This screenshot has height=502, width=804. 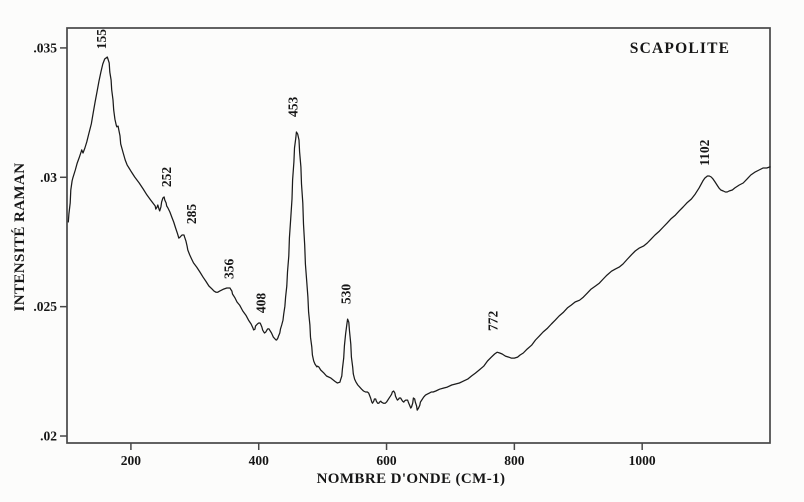 I want to click on peak-label-1102: 1102, so click(x=704, y=152).